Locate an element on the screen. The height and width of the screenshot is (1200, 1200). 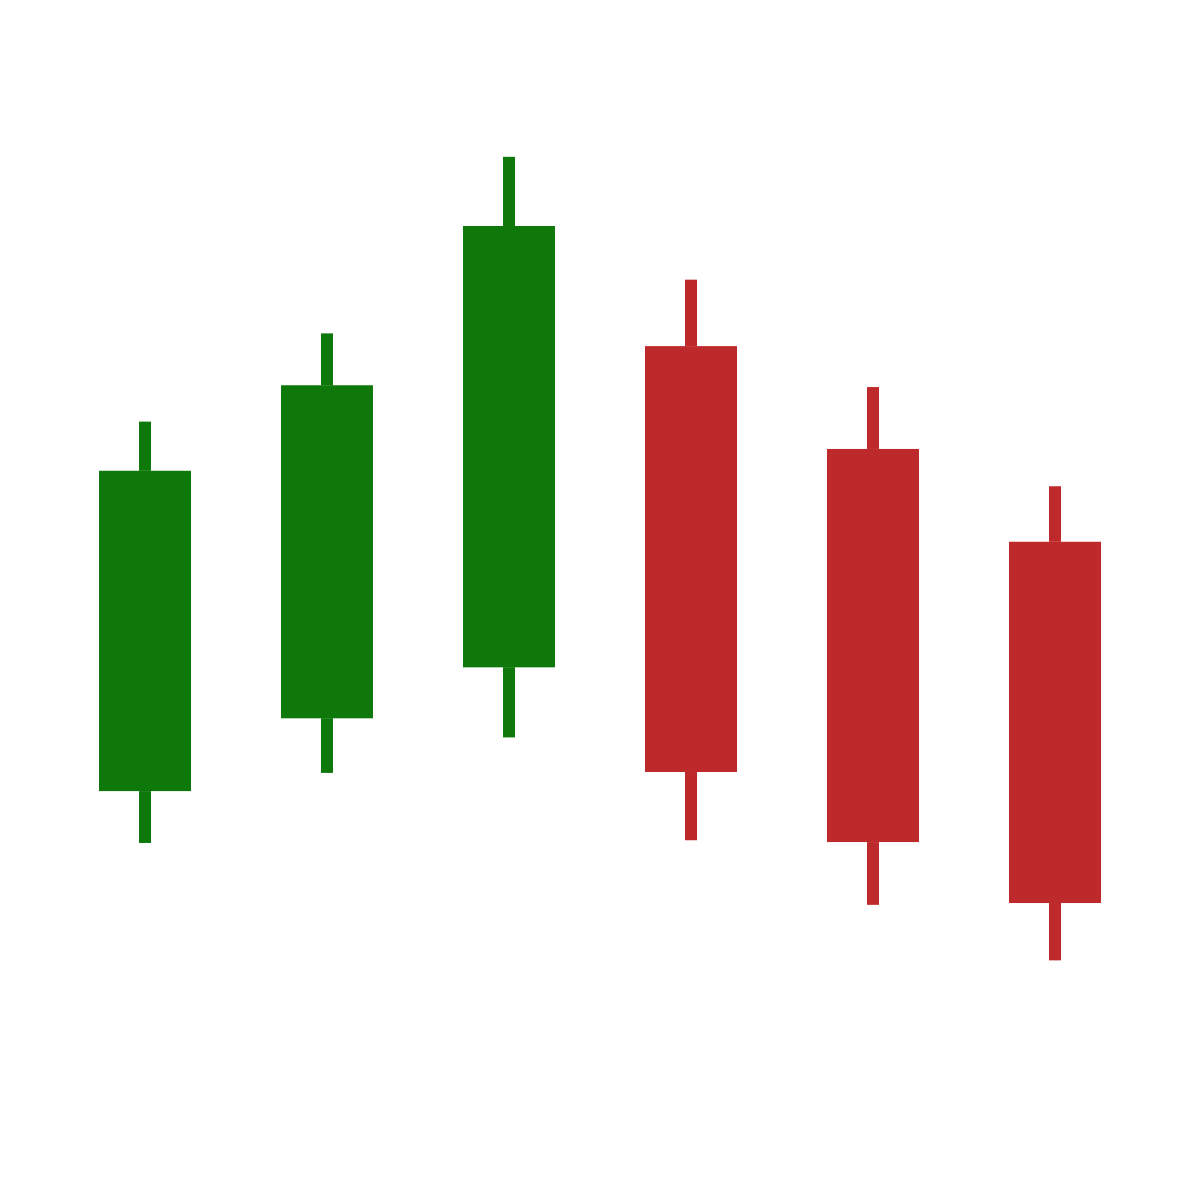
candle-3-up is located at coordinates (509, 447).